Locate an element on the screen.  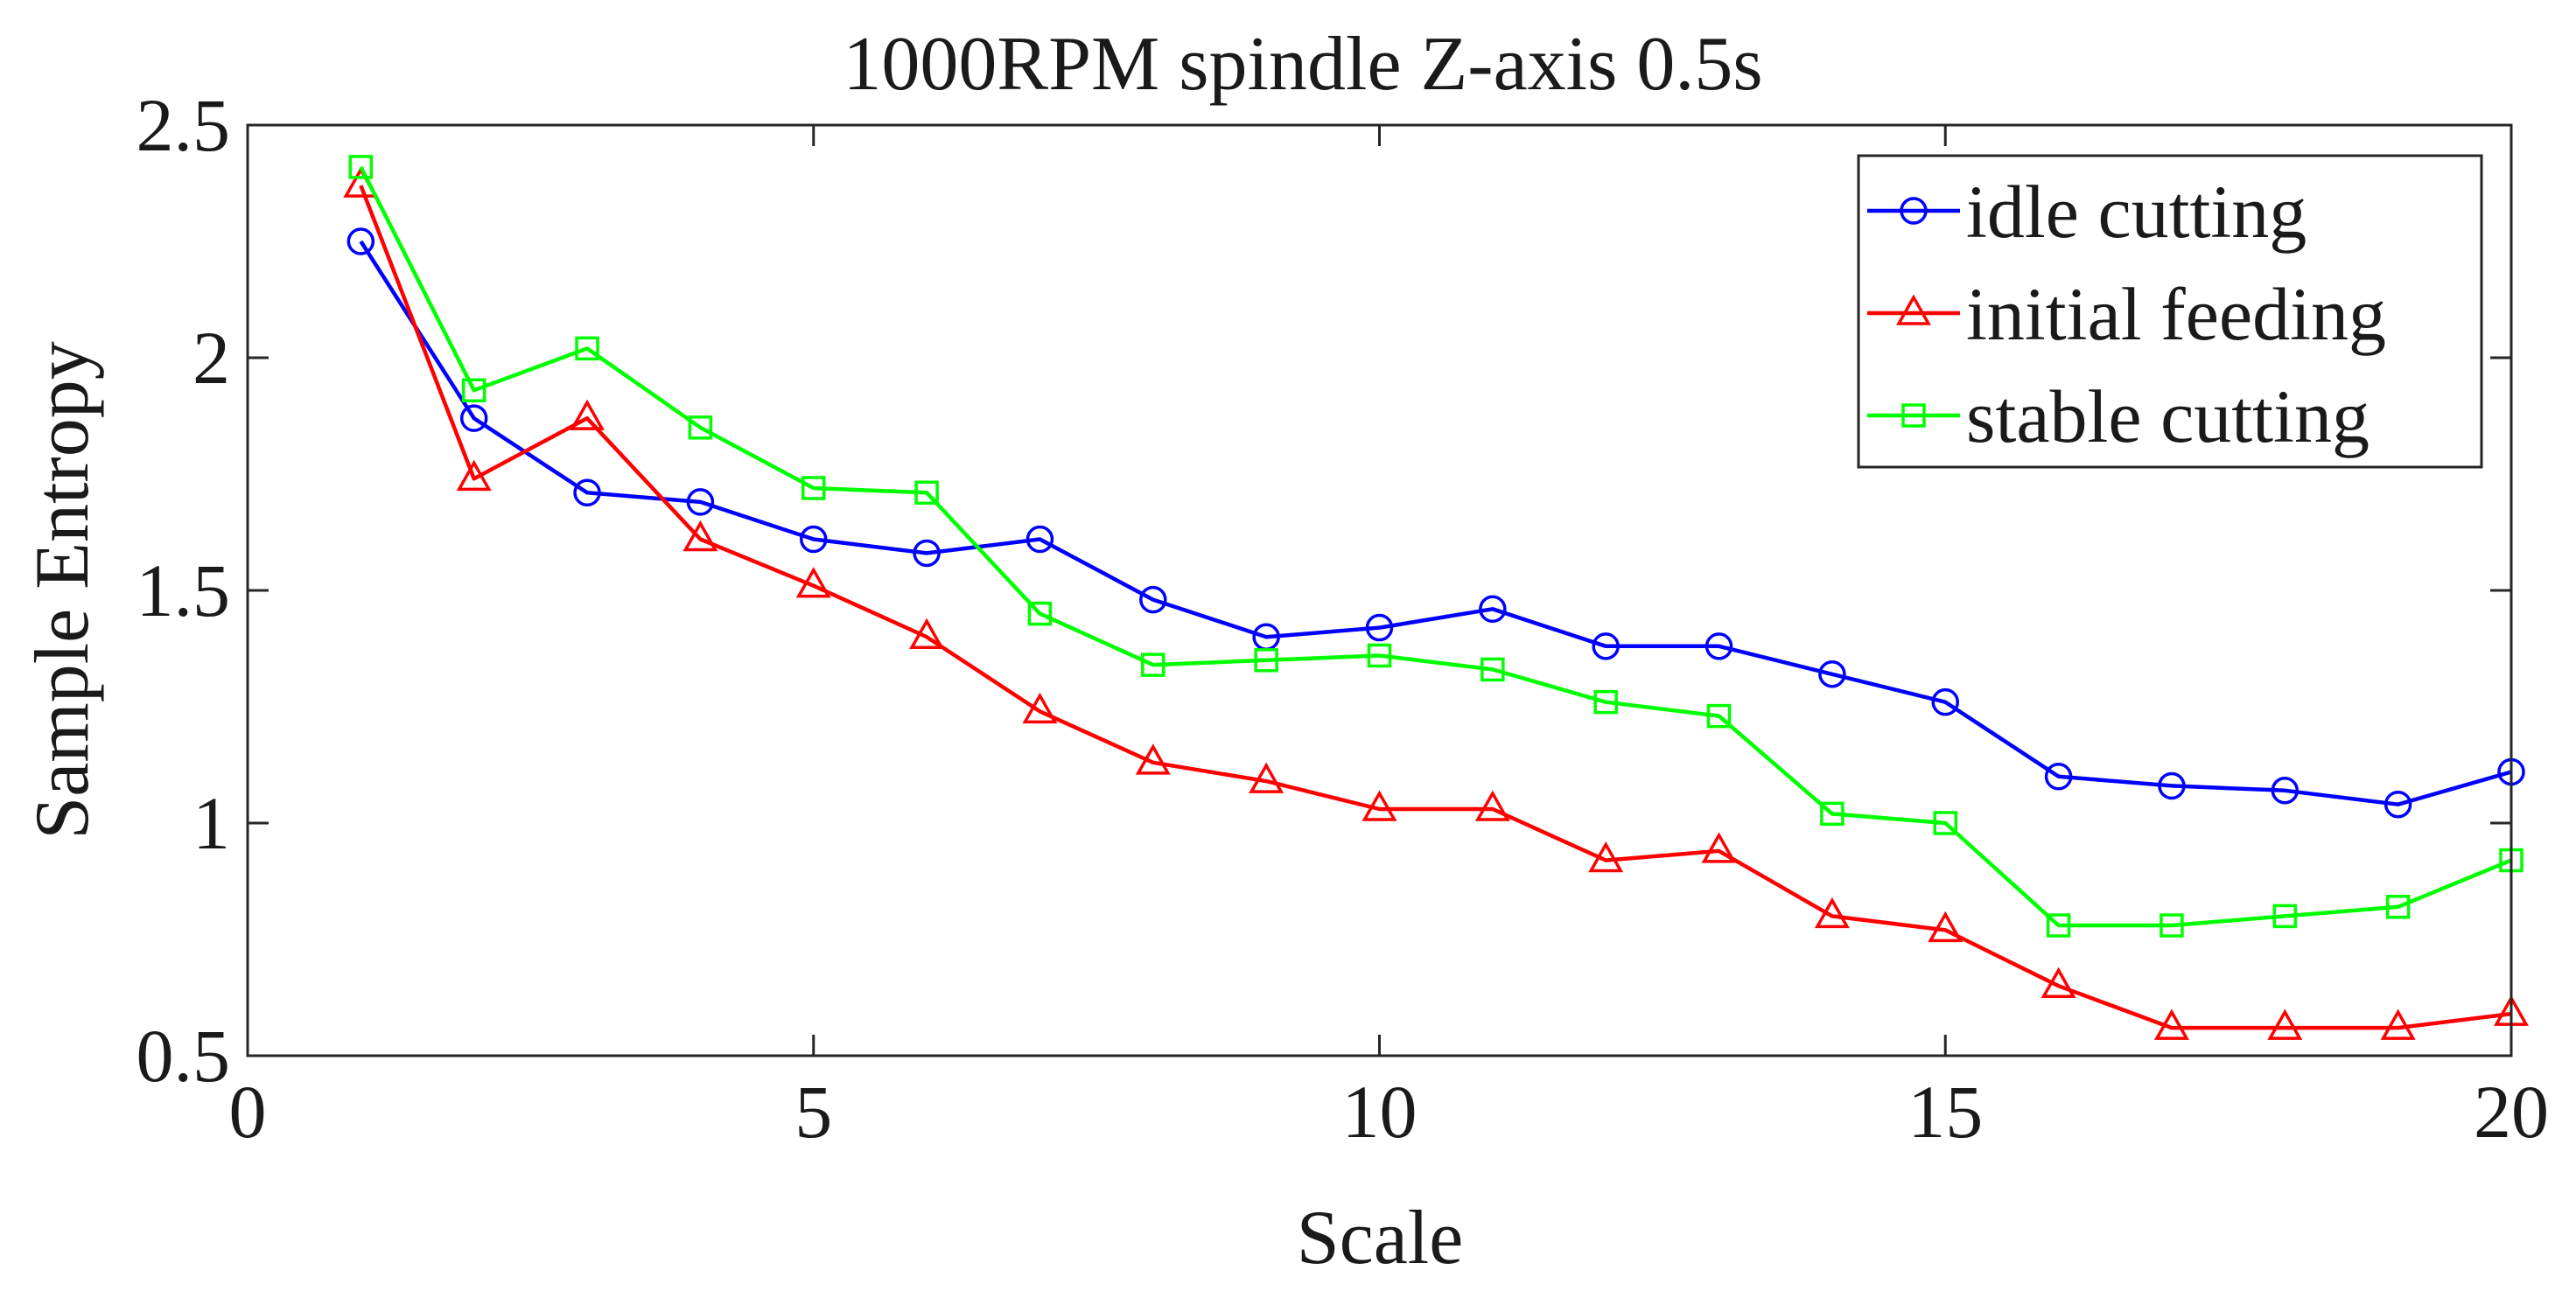
legend-label-idle-cutting: idle cutting is located at coordinates (2136, 212).